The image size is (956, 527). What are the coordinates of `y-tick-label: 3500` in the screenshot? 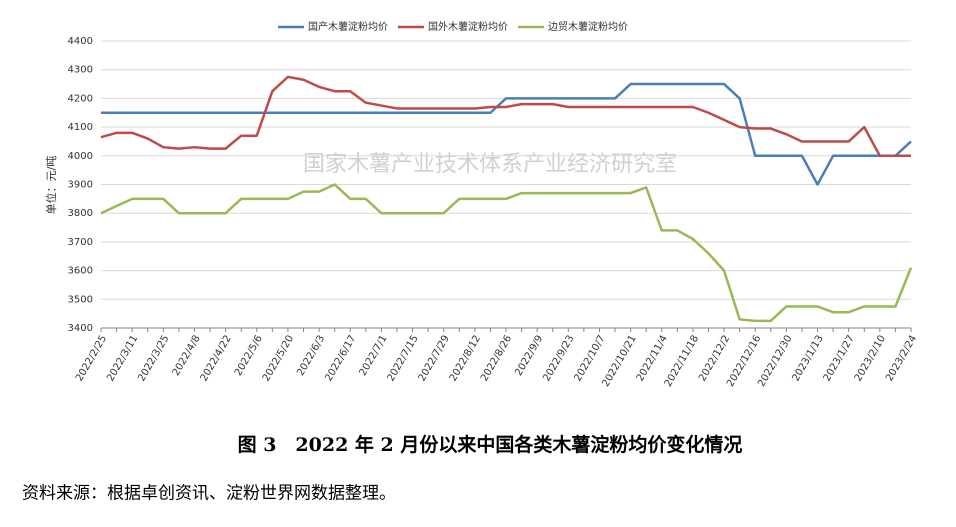 It's located at (80, 299).